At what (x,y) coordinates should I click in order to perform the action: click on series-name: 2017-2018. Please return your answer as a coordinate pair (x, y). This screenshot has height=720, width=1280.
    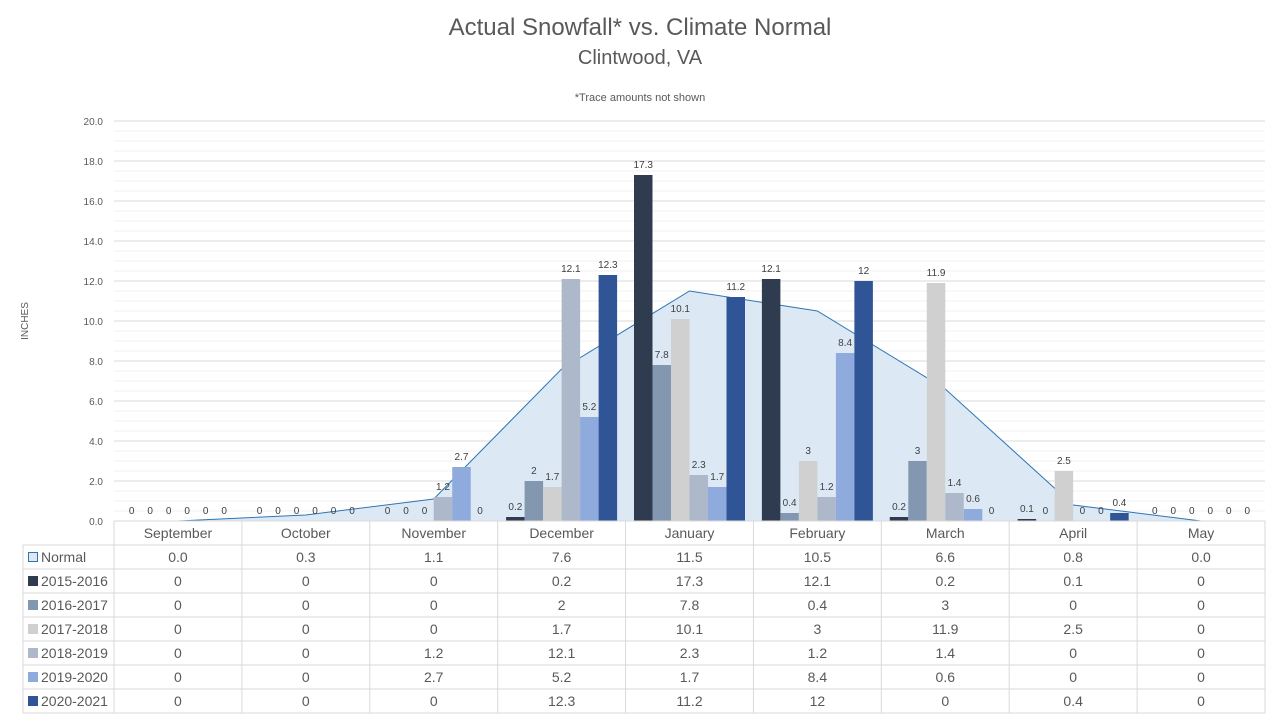
    Looking at the image, I should click on (74, 629).